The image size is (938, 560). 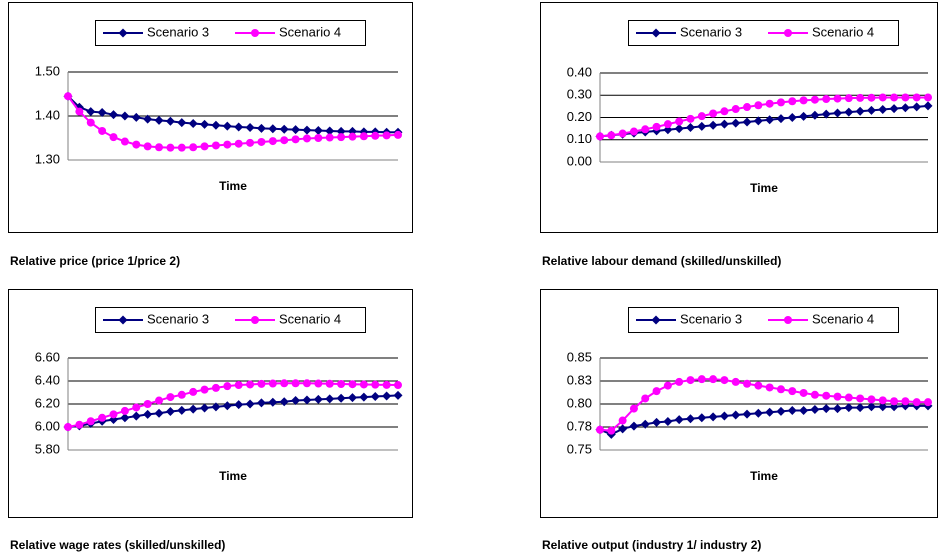 I want to click on y-tick-label: 5.80, so click(x=47, y=448).